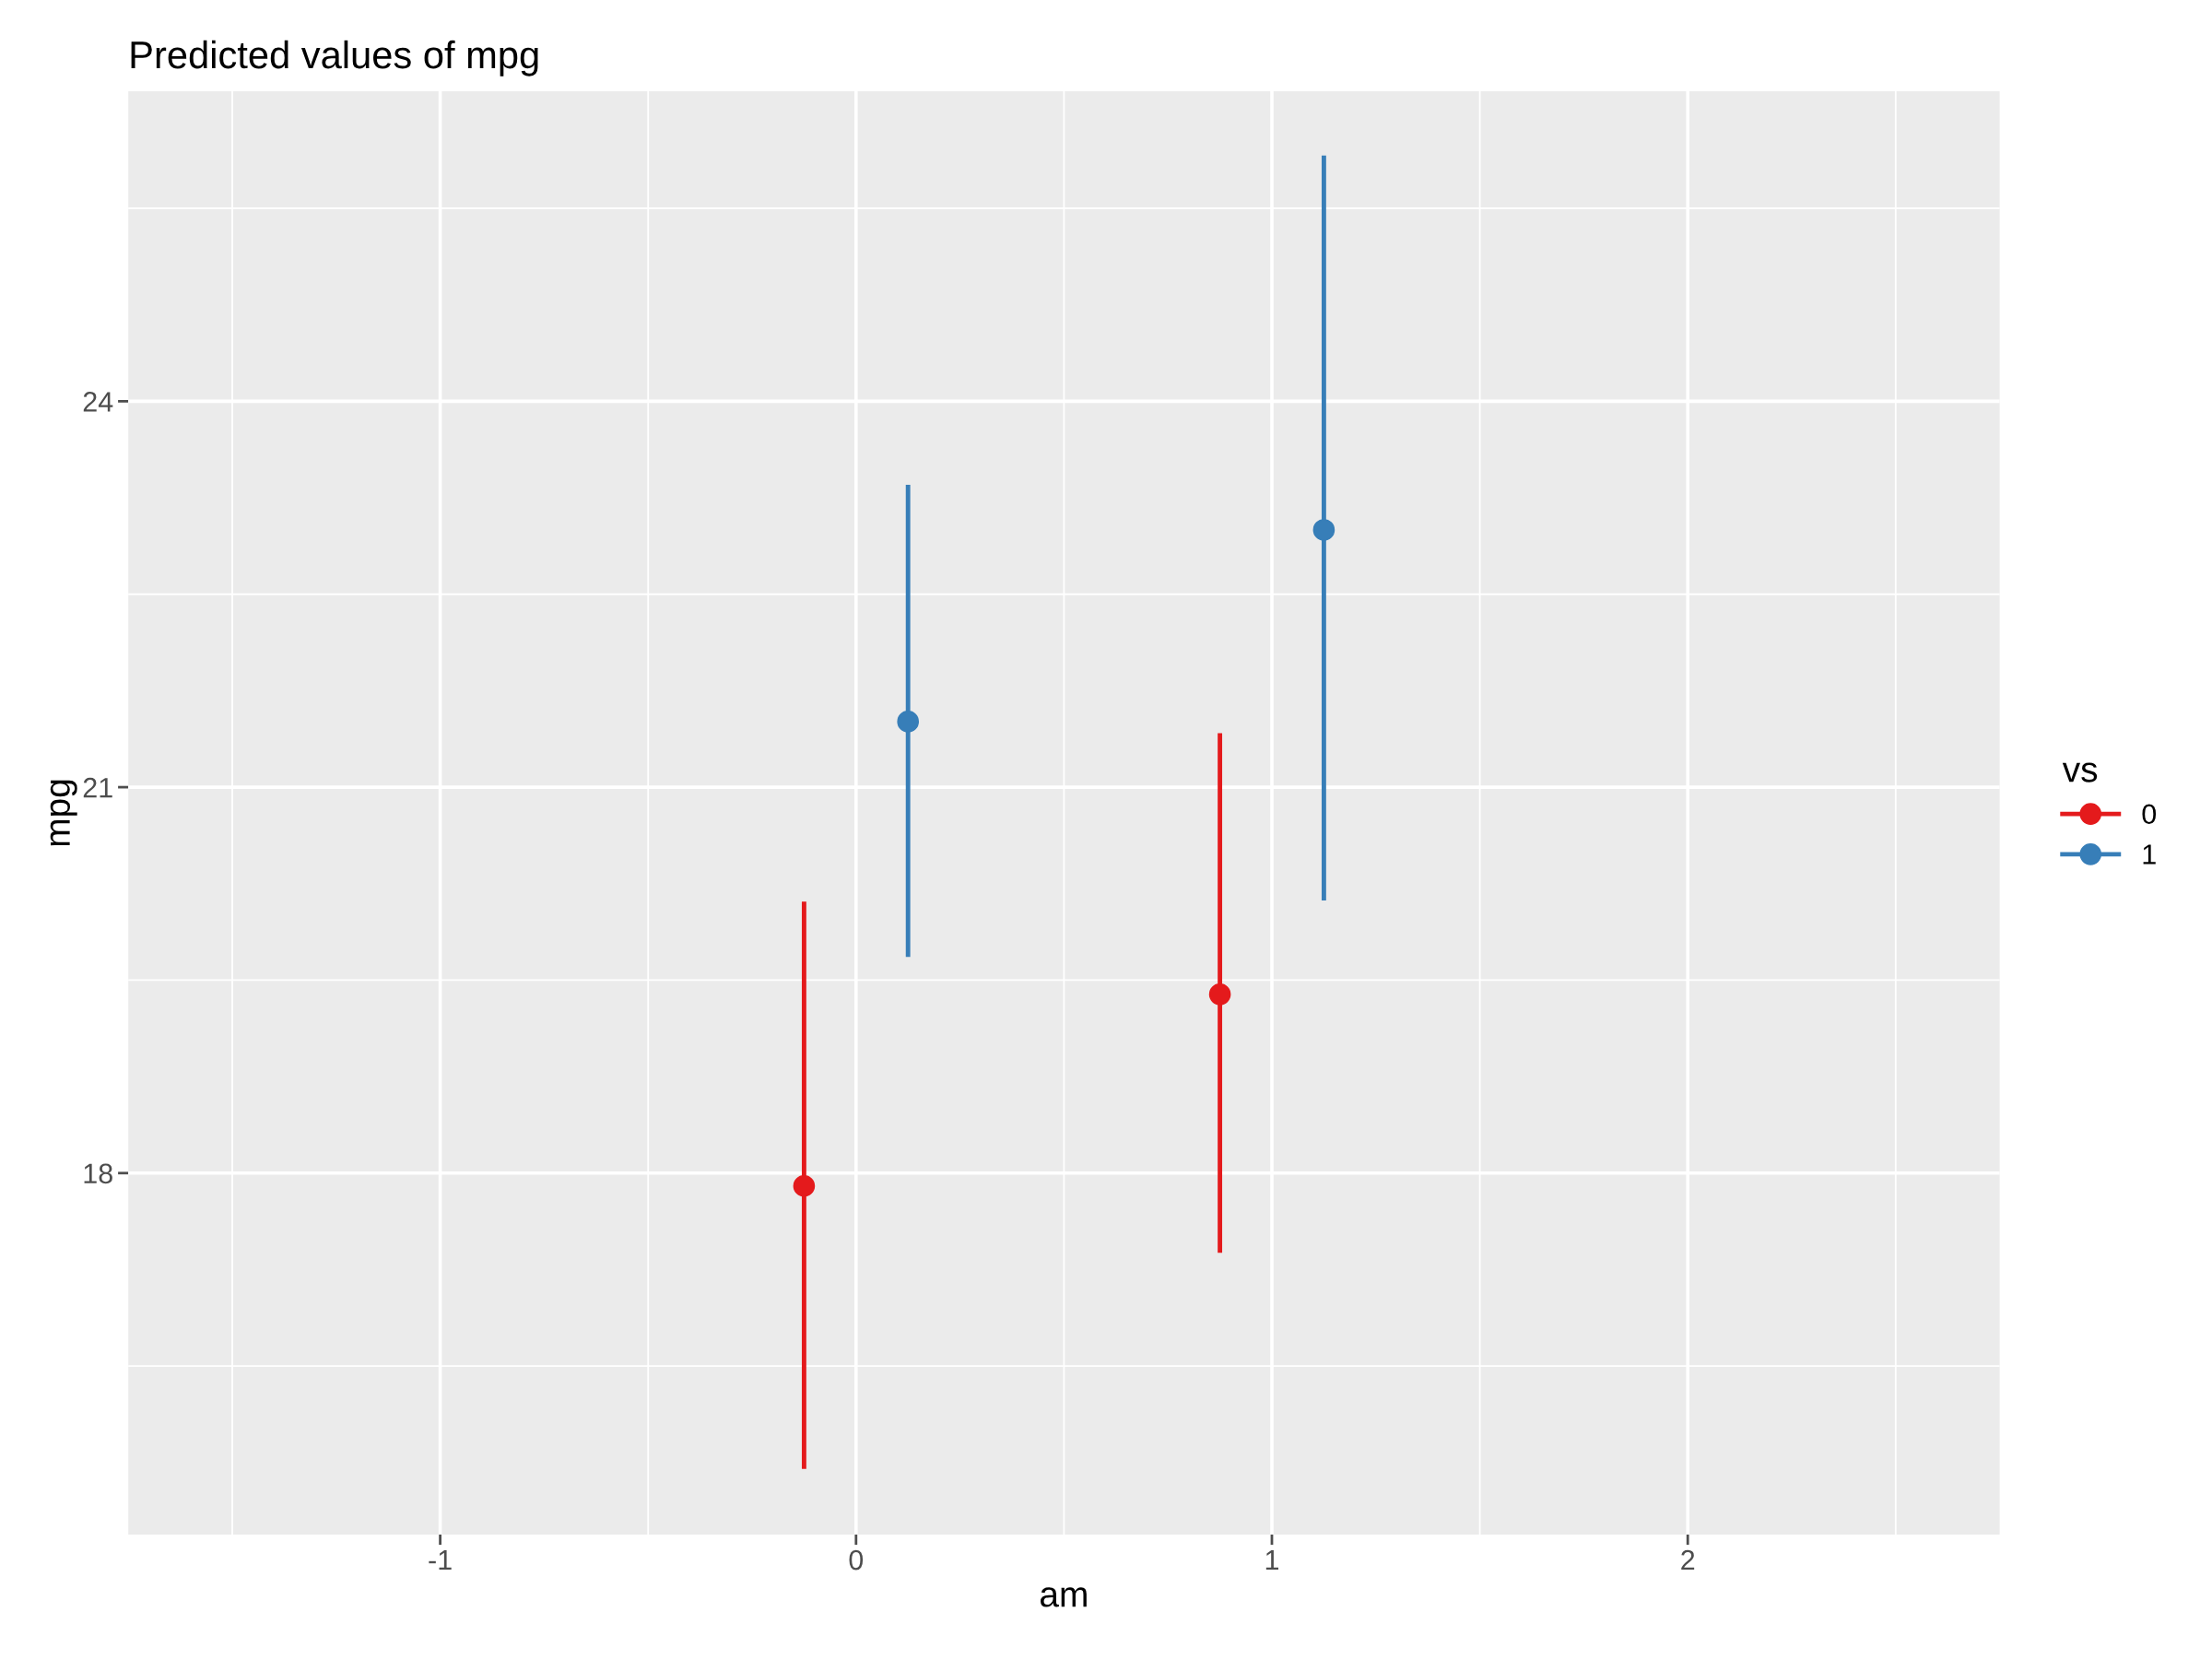 Image resolution: width=2212 pixels, height=1659 pixels. I want to click on y-axis-title: mpg, so click(63, 813).